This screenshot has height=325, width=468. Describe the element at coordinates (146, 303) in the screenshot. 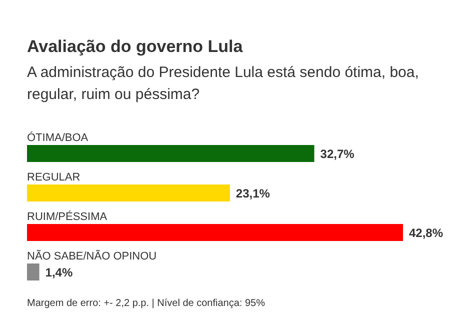

I see `text: Margem de erro: +- 2,2 p.p. | Nível de confiança: 95%` at that location.